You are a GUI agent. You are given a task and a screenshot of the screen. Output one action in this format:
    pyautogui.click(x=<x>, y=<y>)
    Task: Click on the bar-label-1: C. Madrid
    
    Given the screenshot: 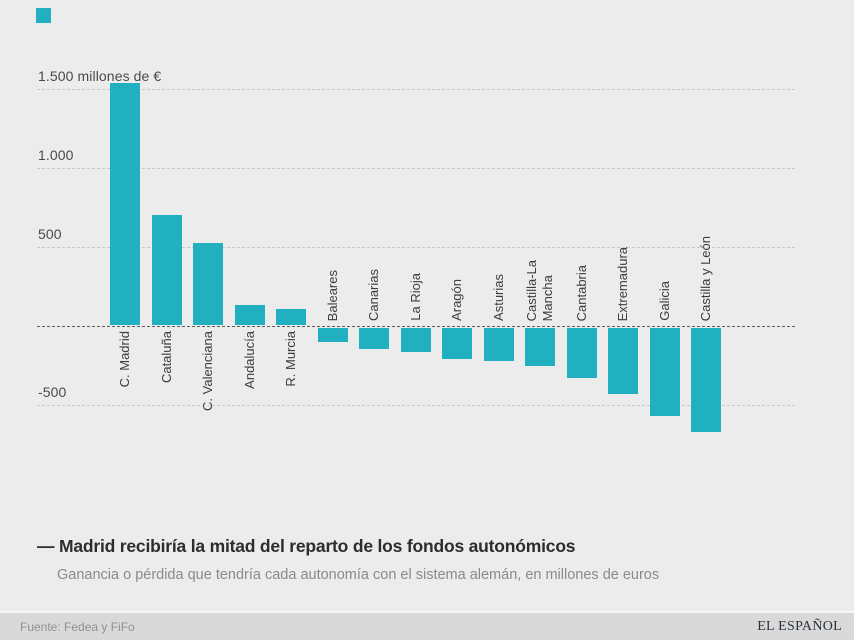 What is the action you would take?
    pyautogui.click(x=124, y=359)
    